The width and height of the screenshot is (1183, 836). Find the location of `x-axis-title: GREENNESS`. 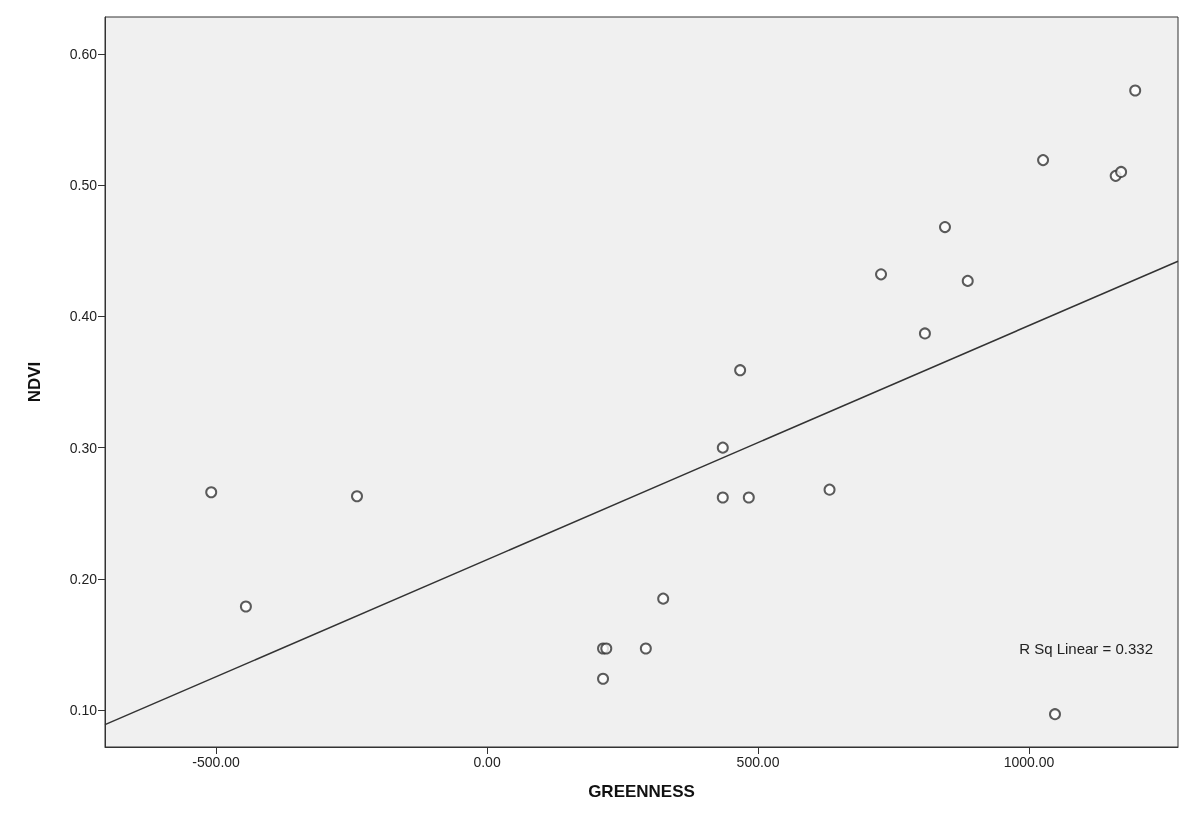

x-axis-title: GREENNESS is located at coordinates (641, 791).